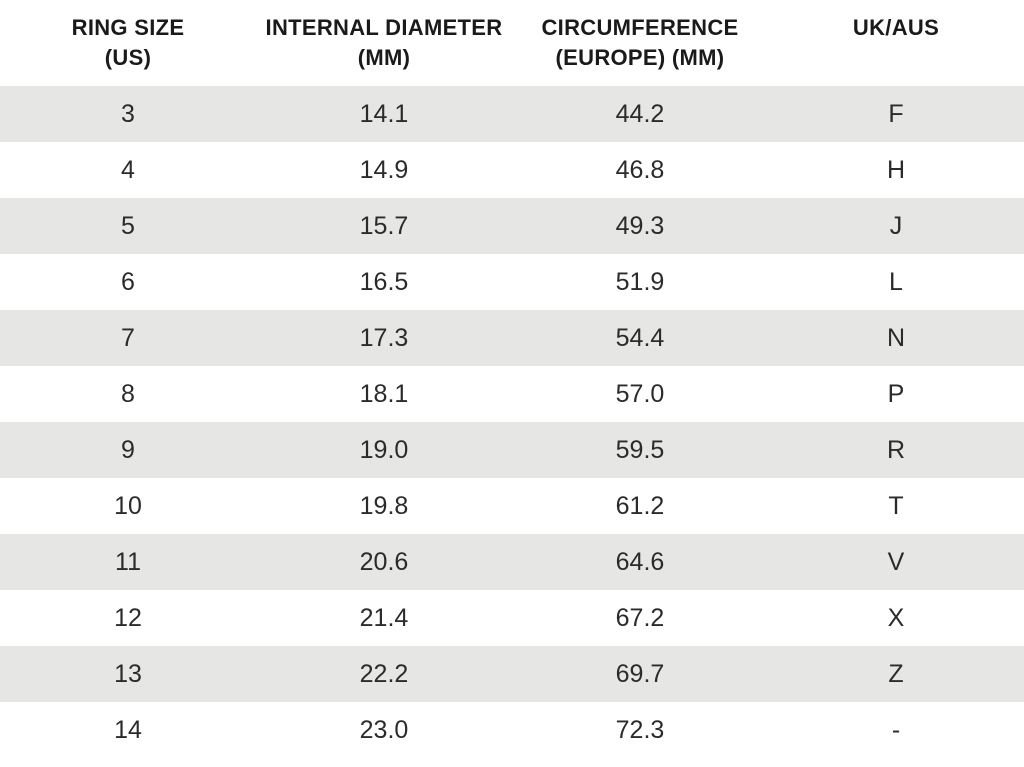 Image resolution: width=1024 pixels, height=767 pixels. Describe the element at coordinates (512, 450) in the screenshot. I see `table-row: 9 19.0 59.5 R` at that location.